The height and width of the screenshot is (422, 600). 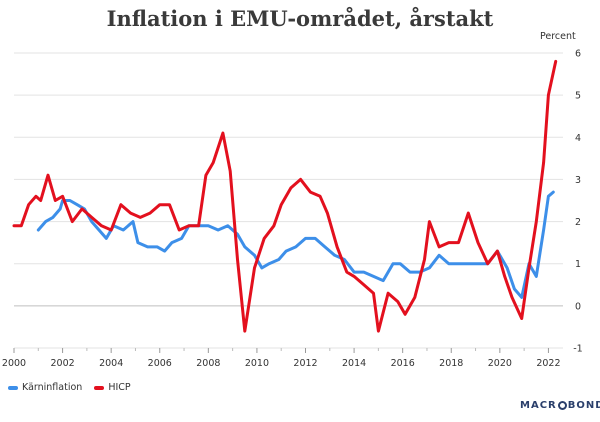 What do you see at coordinates (305, 363) in the screenshot?
I see `x-tick-label: 2012` at bounding box center [305, 363].